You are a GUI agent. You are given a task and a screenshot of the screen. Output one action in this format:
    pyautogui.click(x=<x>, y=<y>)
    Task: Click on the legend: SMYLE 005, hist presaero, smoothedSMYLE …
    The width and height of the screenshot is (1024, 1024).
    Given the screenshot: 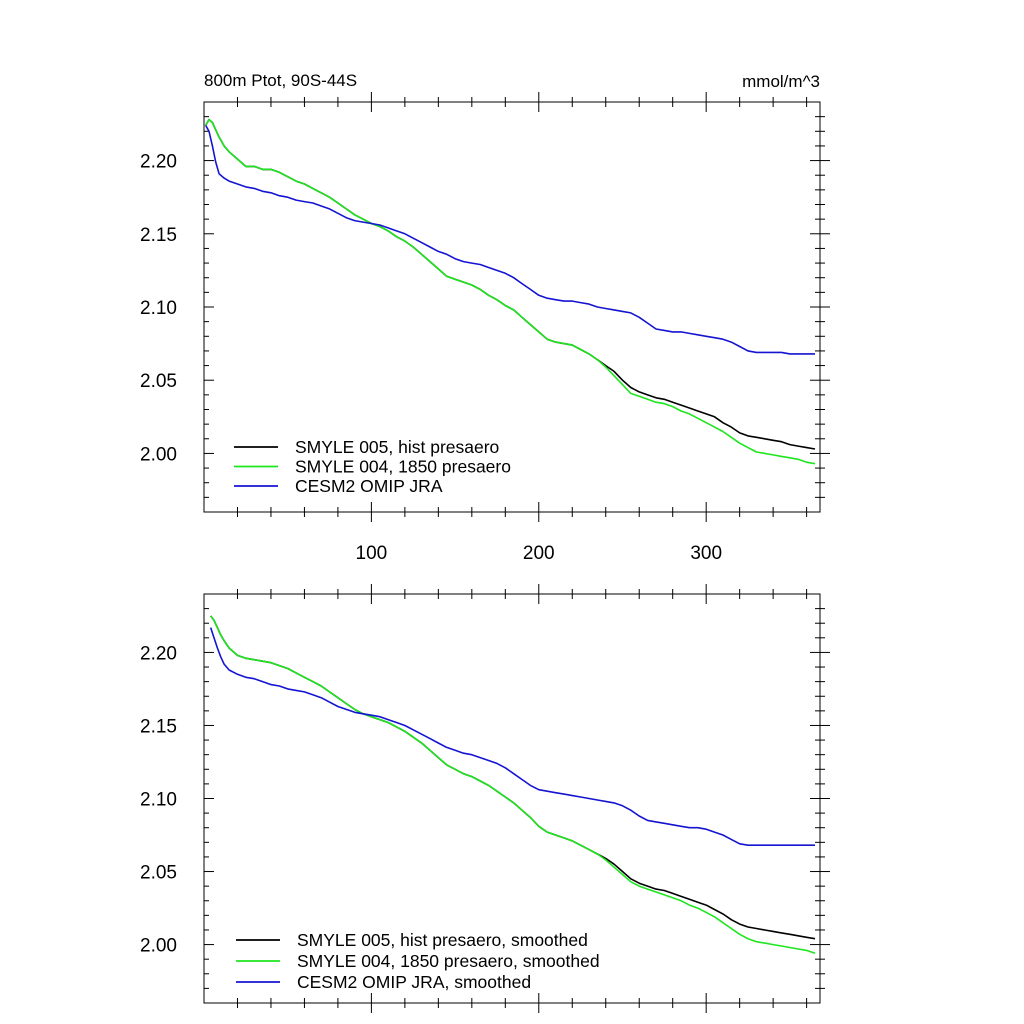 What is the action you would take?
    pyautogui.click(x=418, y=961)
    